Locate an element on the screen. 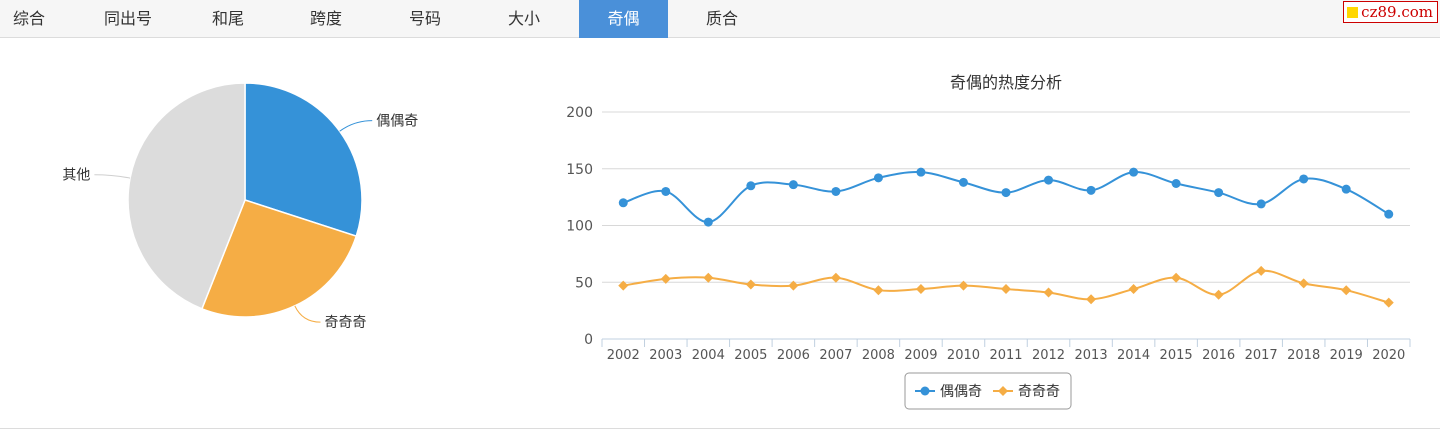 This screenshot has width=1440, height=430. tab-zhihe: 质合 is located at coordinates (721, 18).